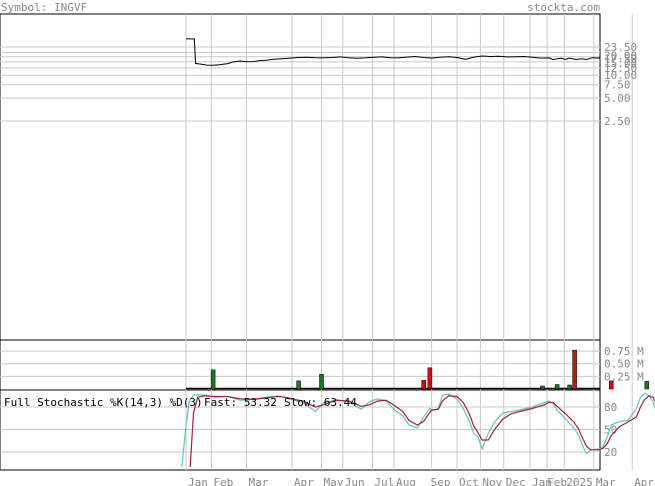 The height and width of the screenshot is (486, 655). Describe the element at coordinates (617, 85) in the screenshot. I see `price-tick-label: 7.50` at that location.